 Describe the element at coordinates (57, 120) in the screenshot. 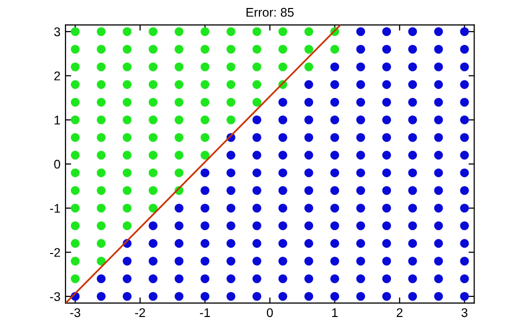

I see `y-tick-label: 1` at that location.